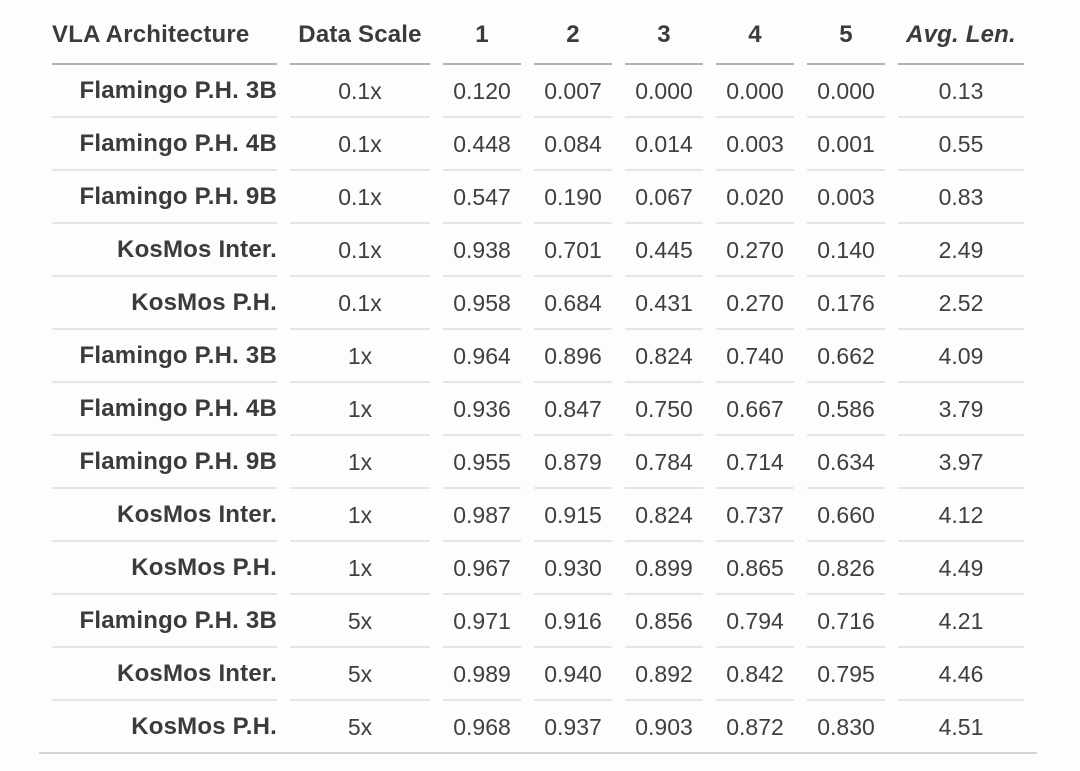 This screenshot has width=1080, height=771. Describe the element at coordinates (573, 197) in the screenshot. I see `cell-score-2: 0.190` at that location.